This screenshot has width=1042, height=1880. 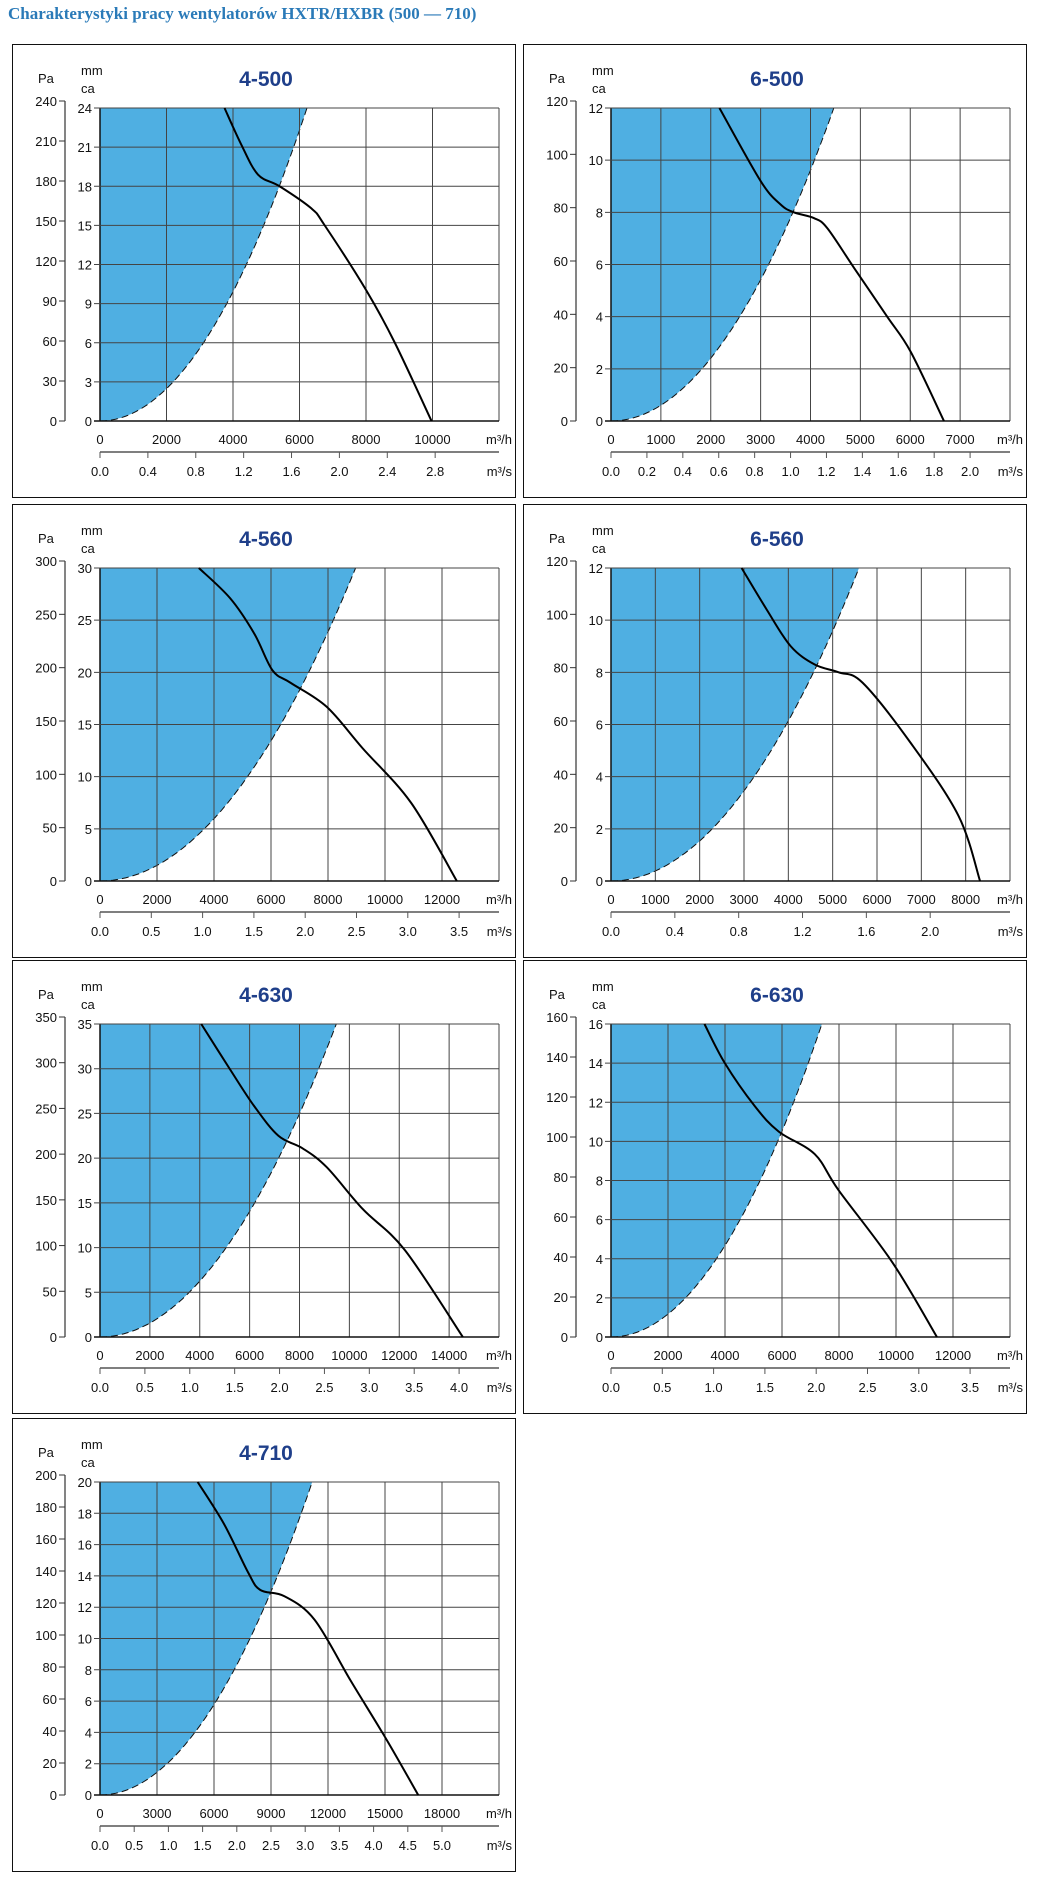 What do you see at coordinates (910, 439) in the screenshot?
I see `x-tick-label: 6000` at bounding box center [910, 439].